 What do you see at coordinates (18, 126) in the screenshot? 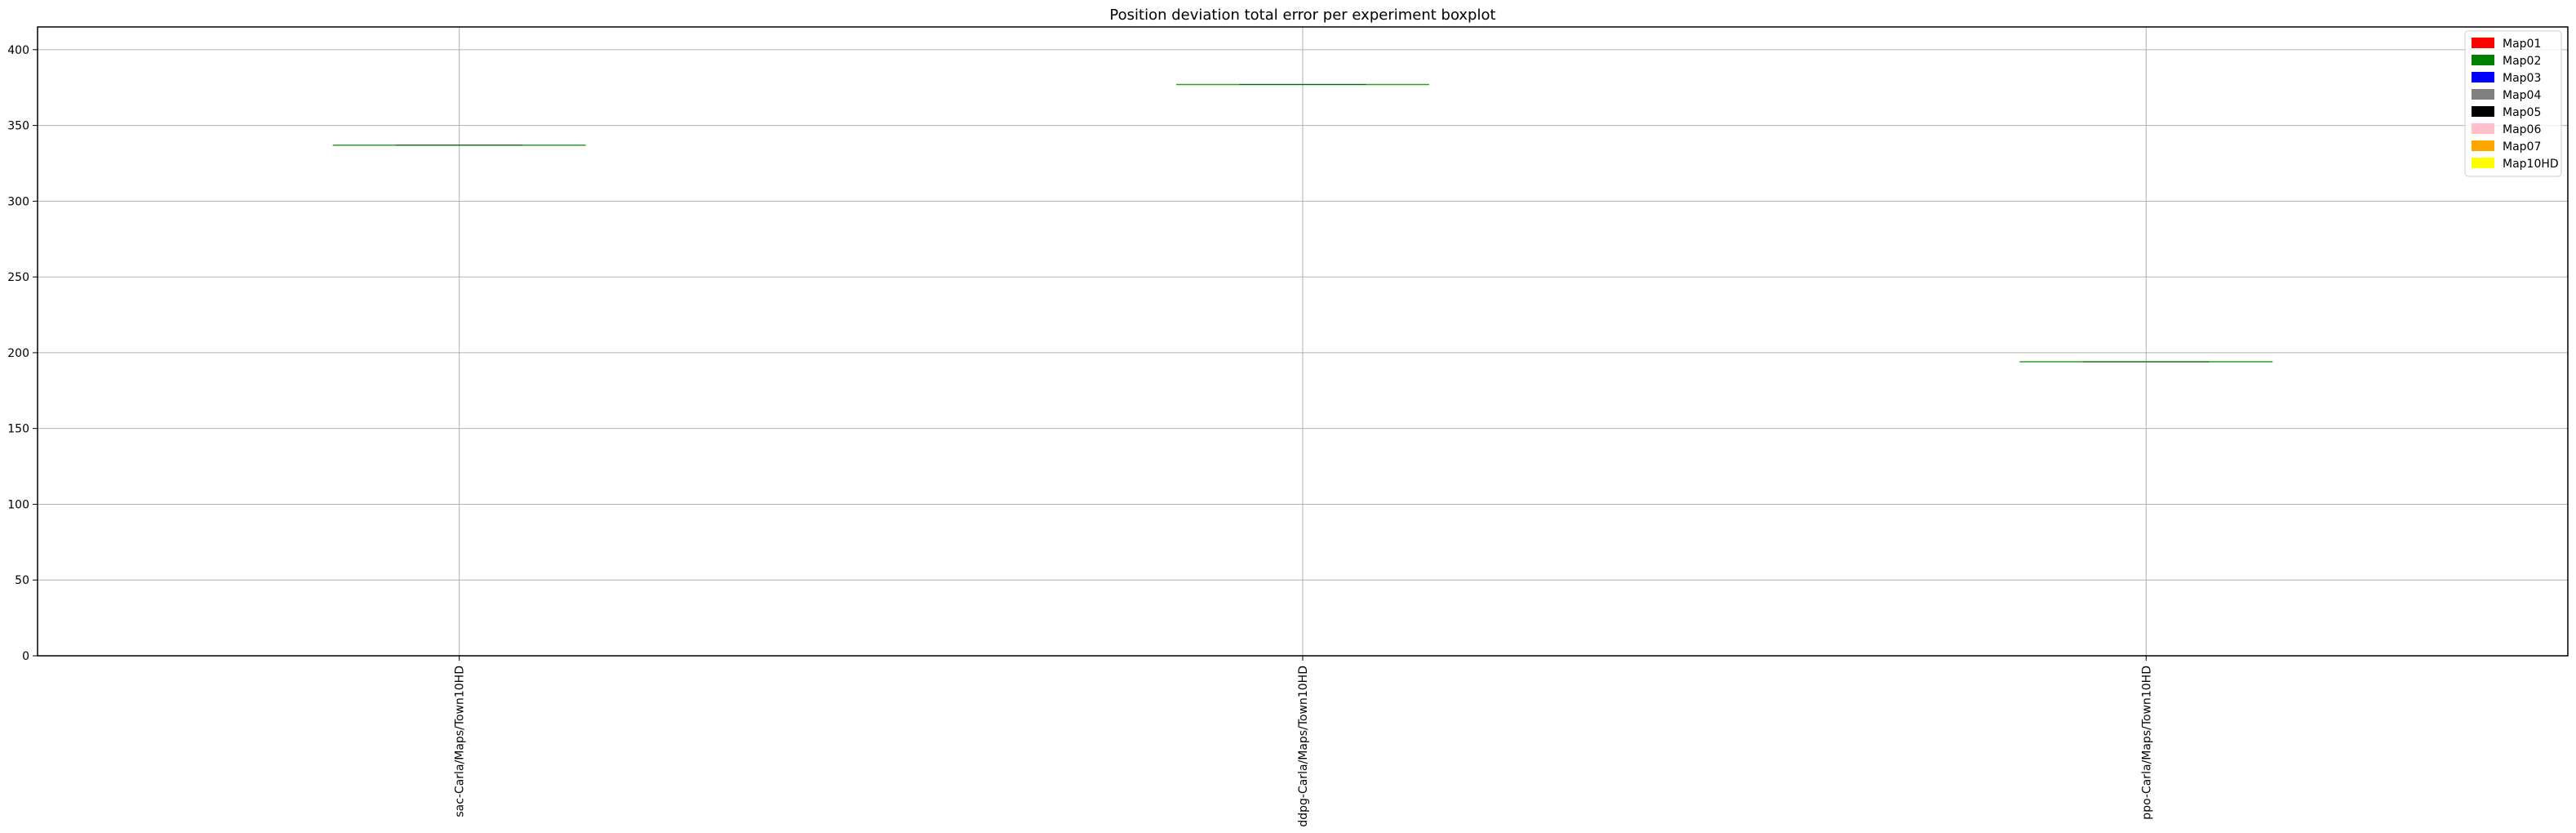
I see `y-tick-label: 350` at bounding box center [18, 126].